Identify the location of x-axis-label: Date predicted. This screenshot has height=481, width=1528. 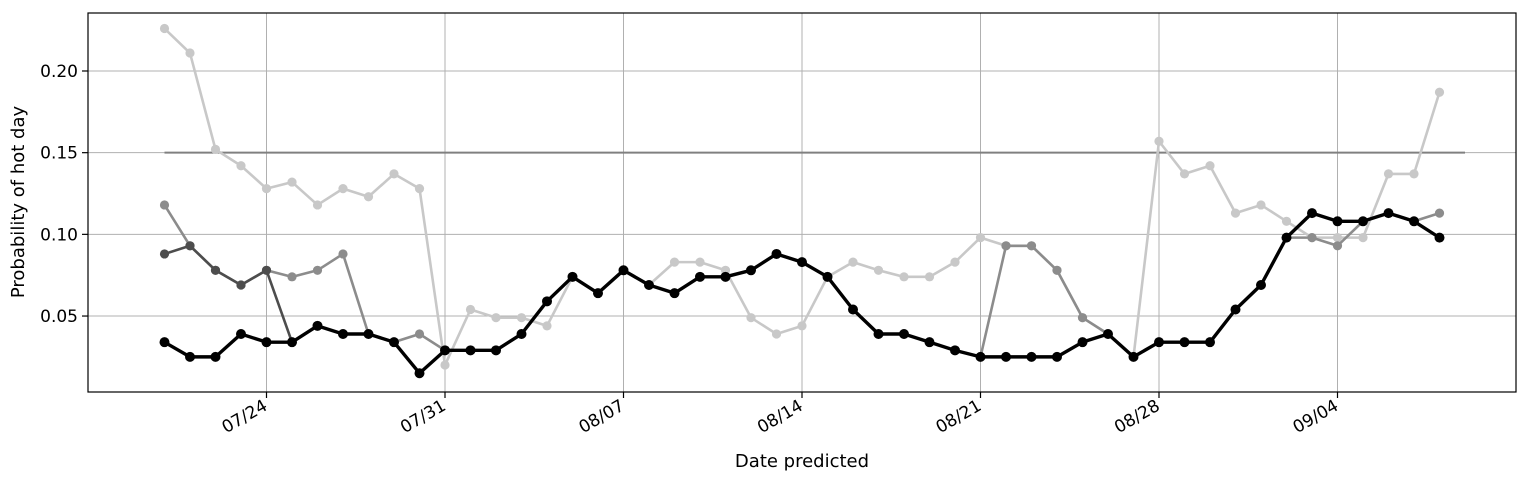
(802, 461).